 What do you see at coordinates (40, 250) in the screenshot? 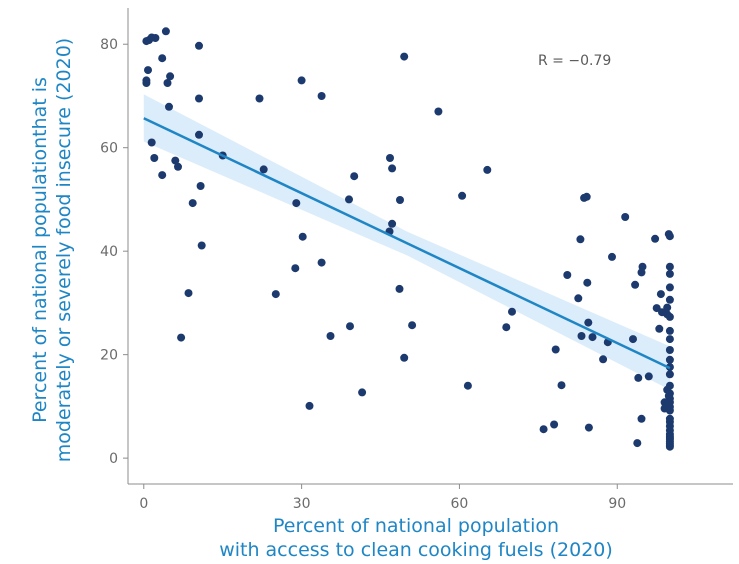
I see `y-axis-title-line-1: Percent of national populationthat is` at bounding box center [40, 250].